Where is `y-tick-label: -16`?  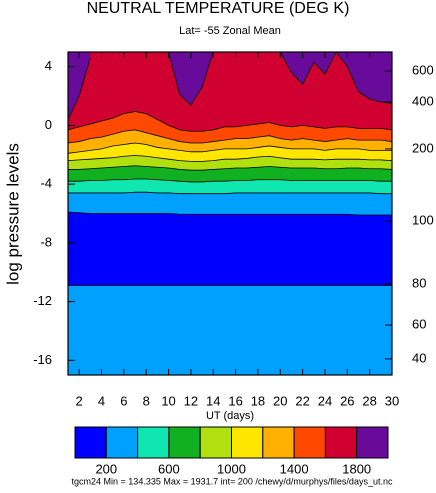 y-tick-label: -16 is located at coordinates (42, 359).